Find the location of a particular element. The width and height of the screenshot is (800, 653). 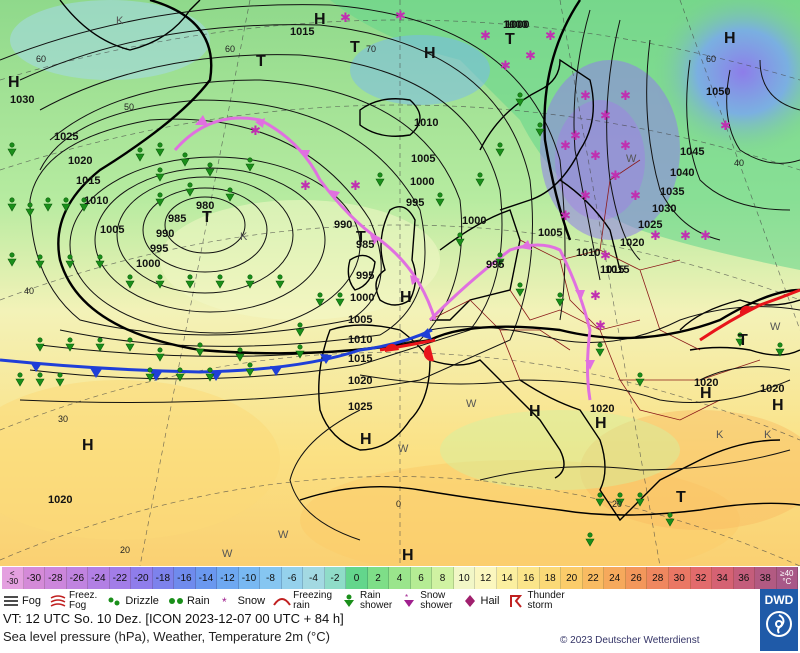

warm-air-label: W is located at coordinates (227, 554).